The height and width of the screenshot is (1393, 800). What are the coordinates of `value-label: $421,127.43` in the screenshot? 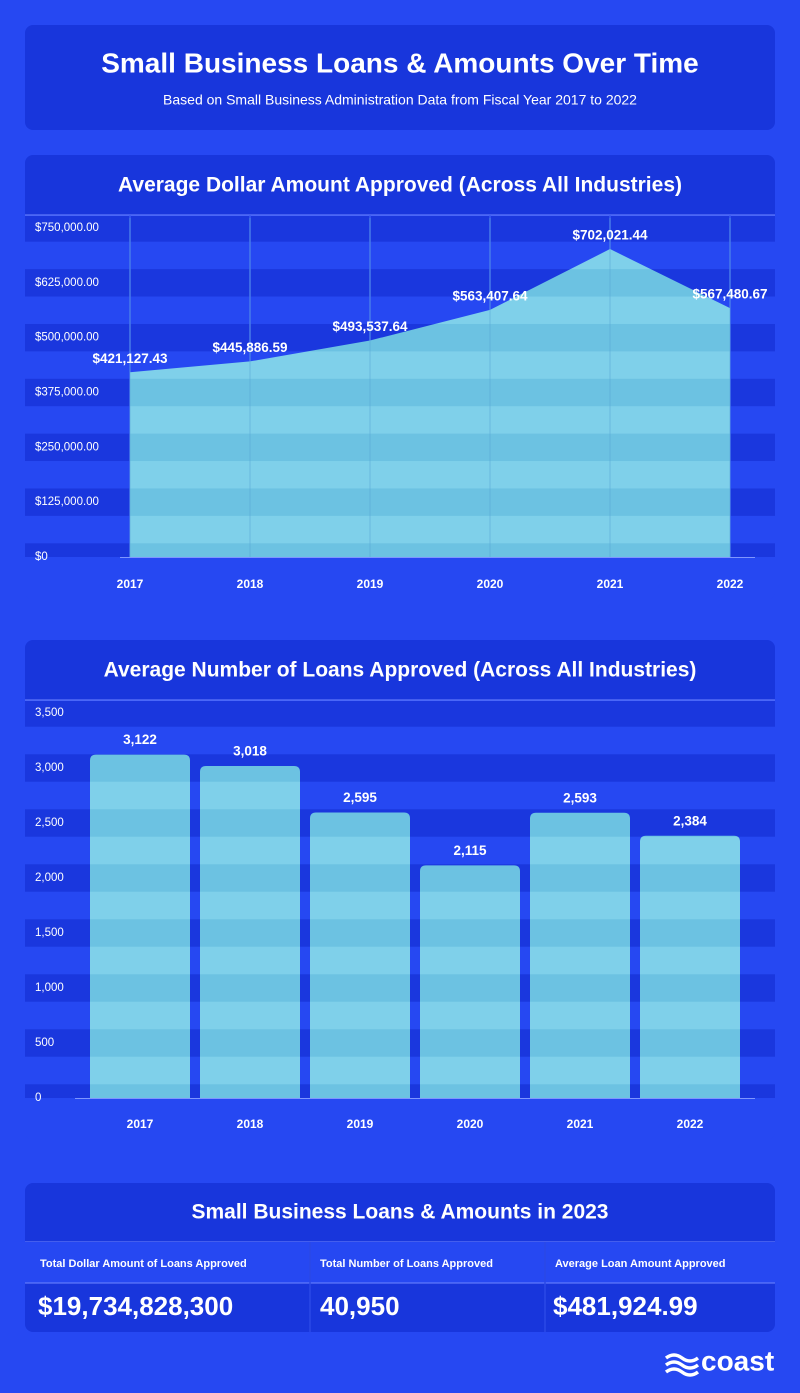 It's located at (130, 358).